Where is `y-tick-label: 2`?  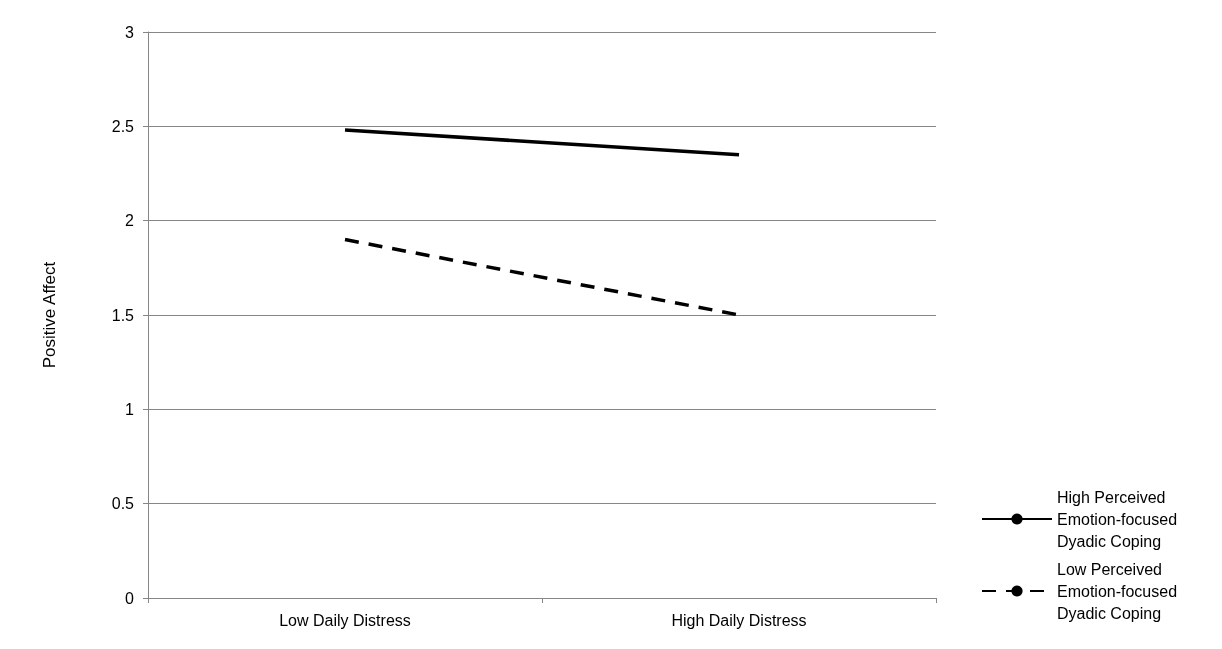 y-tick-label: 2 is located at coordinates (130, 221).